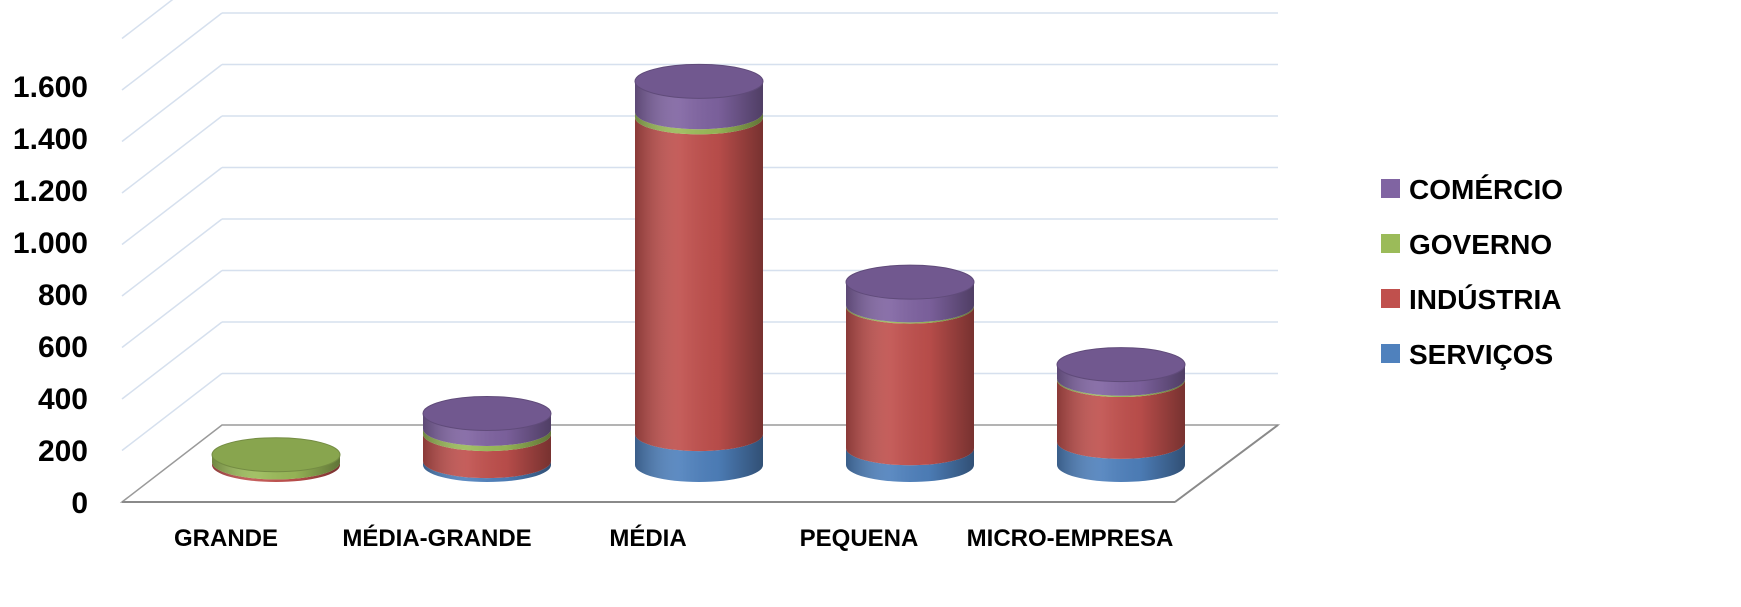  What do you see at coordinates (63, 399) in the screenshot?
I see `y-tick-label: 400` at bounding box center [63, 399].